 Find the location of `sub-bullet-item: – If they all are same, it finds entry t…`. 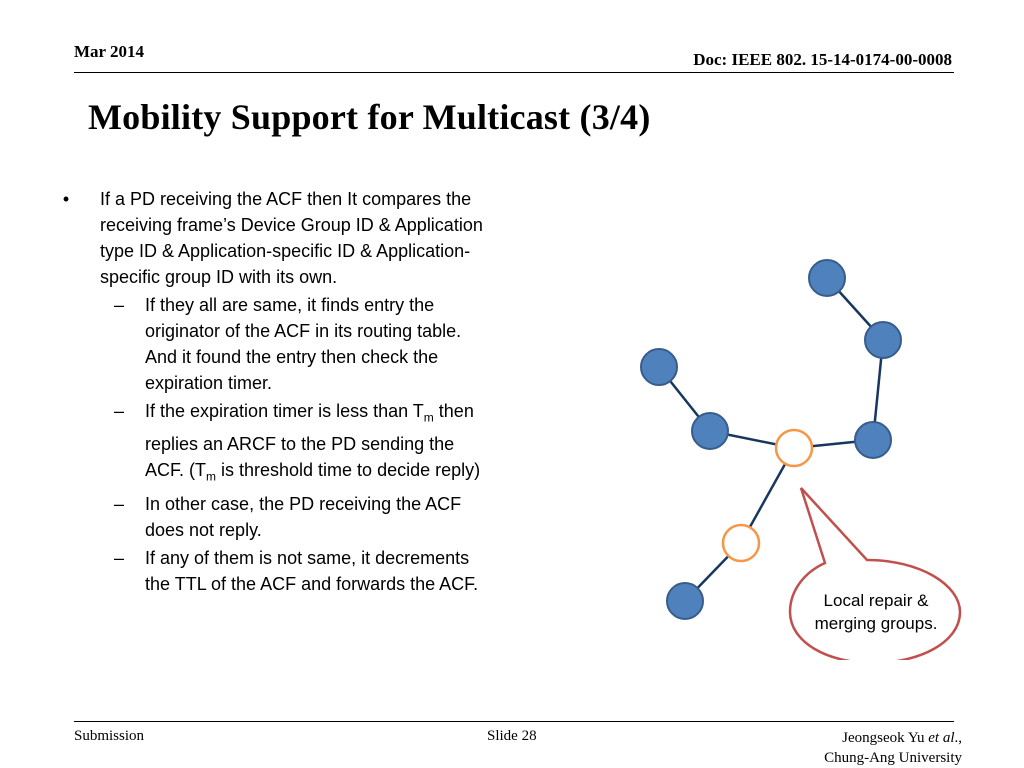

sub-bullet-item: – If they all are same, it finds entry t… is located at coordinates (276, 344).